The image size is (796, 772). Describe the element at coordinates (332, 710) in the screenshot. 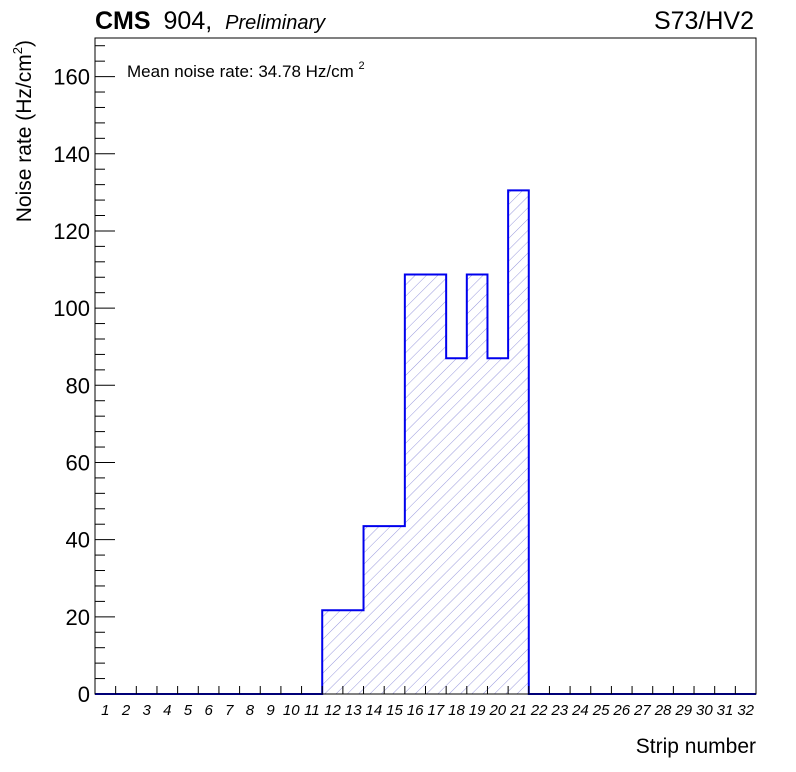

I see `x-tick-label: 12` at that location.